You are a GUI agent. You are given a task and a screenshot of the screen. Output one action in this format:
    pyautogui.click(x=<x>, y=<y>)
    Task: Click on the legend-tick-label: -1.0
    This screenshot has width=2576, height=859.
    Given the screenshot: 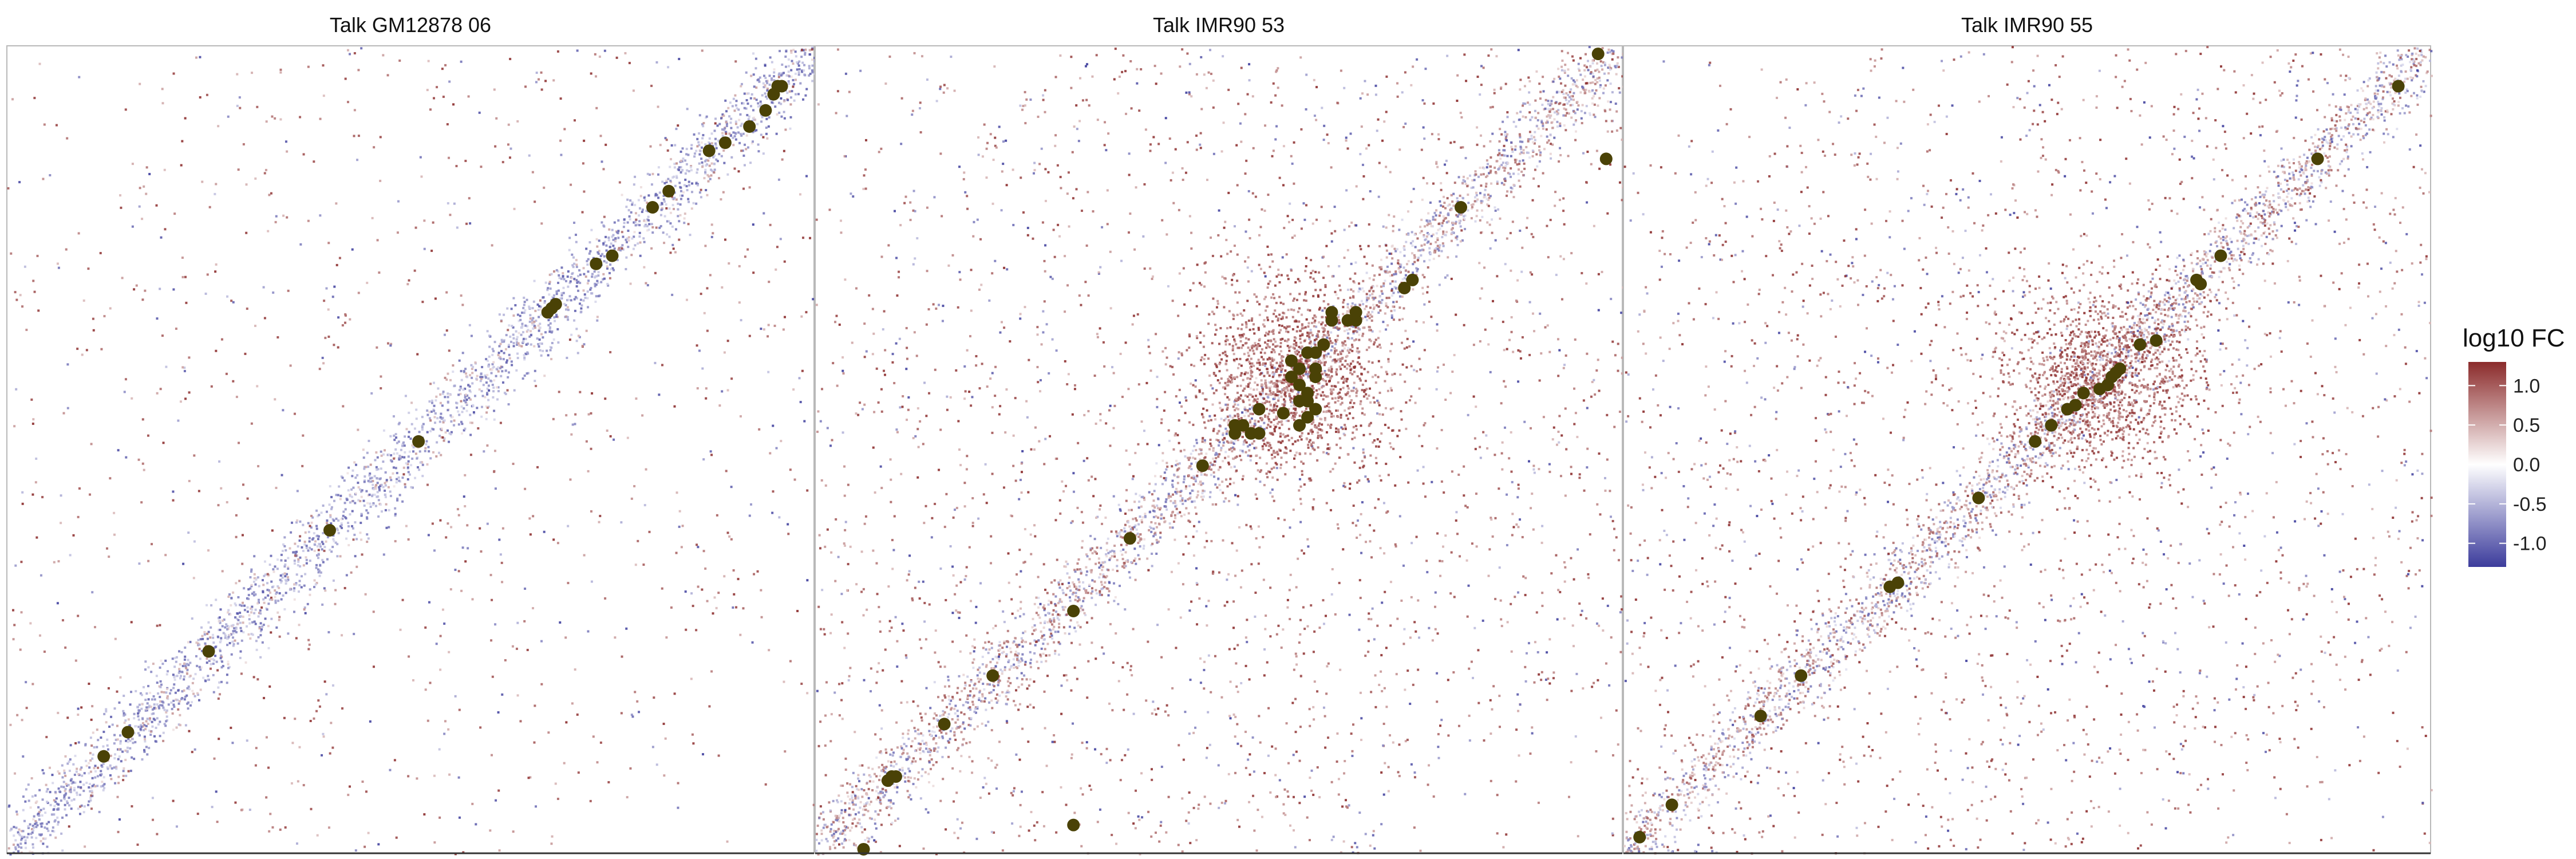 What is the action you would take?
    pyautogui.click(x=2530, y=544)
    